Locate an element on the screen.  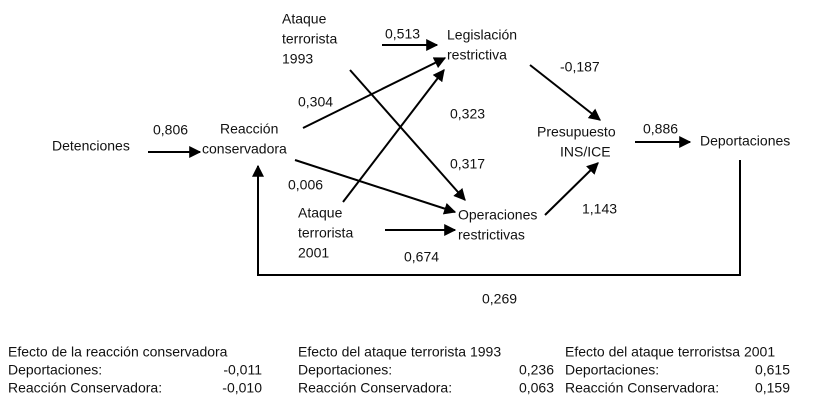
edge-label: 0,806 is located at coordinates (170, 130).